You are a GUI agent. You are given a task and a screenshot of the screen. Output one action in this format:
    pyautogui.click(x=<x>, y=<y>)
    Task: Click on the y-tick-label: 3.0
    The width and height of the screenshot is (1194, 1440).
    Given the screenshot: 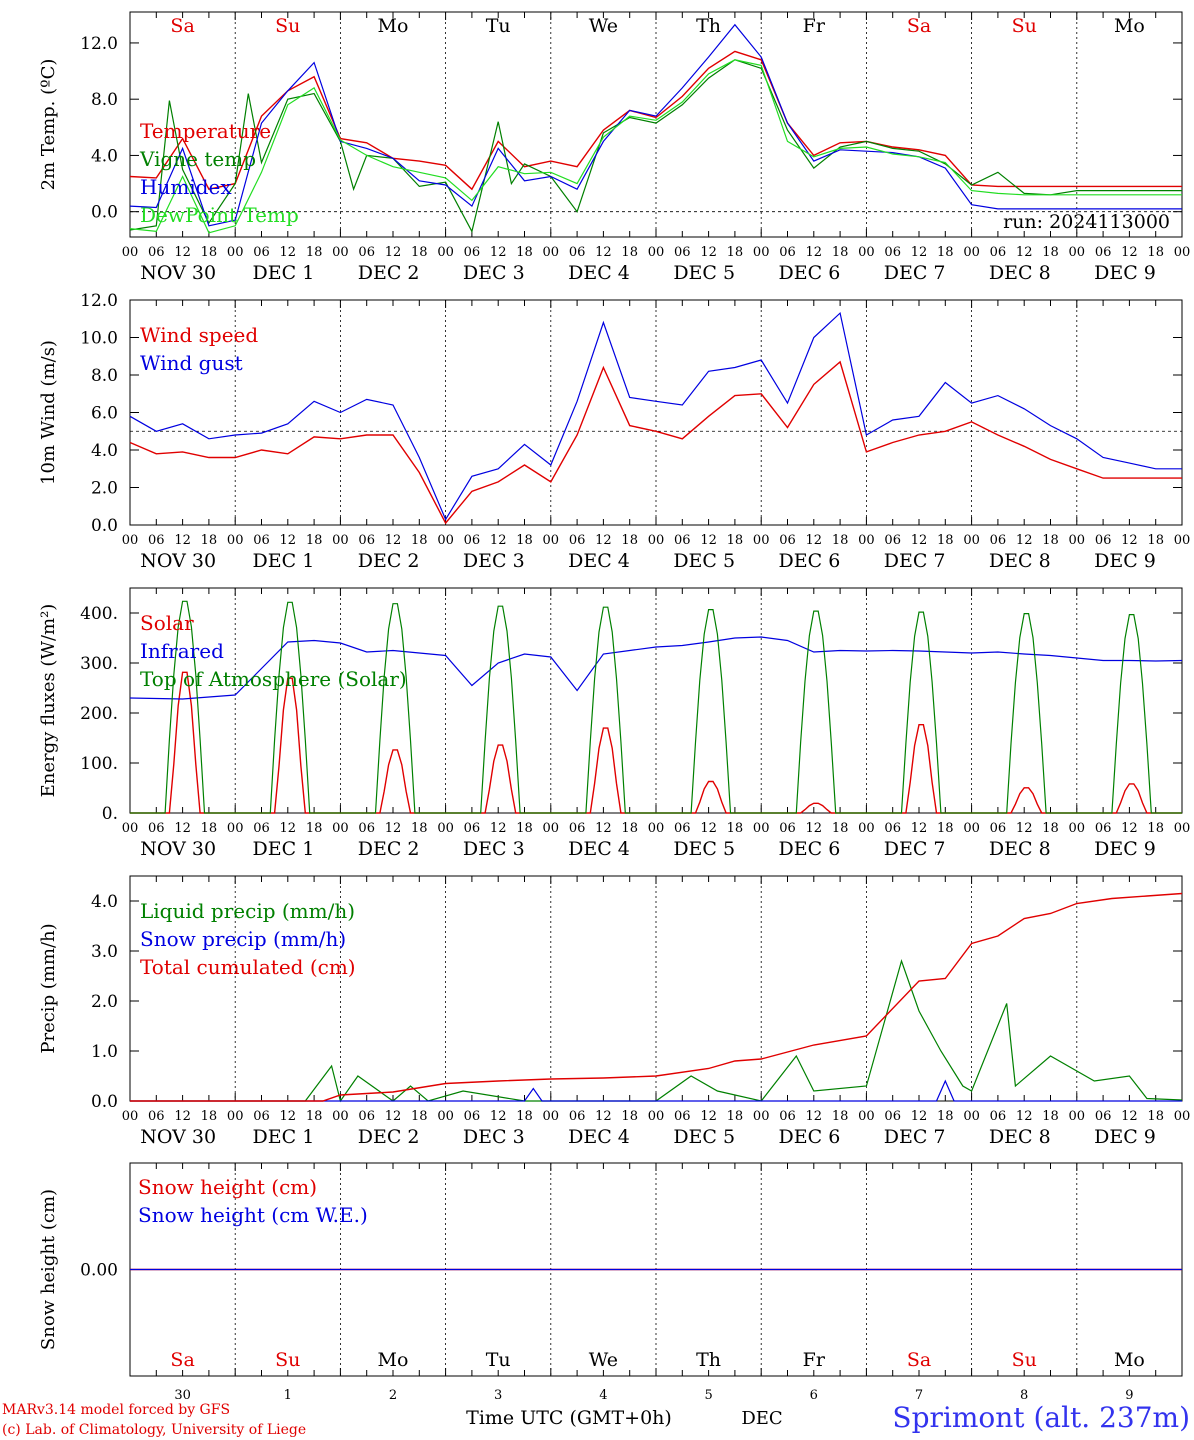 What is the action you would take?
    pyautogui.click(x=104, y=952)
    